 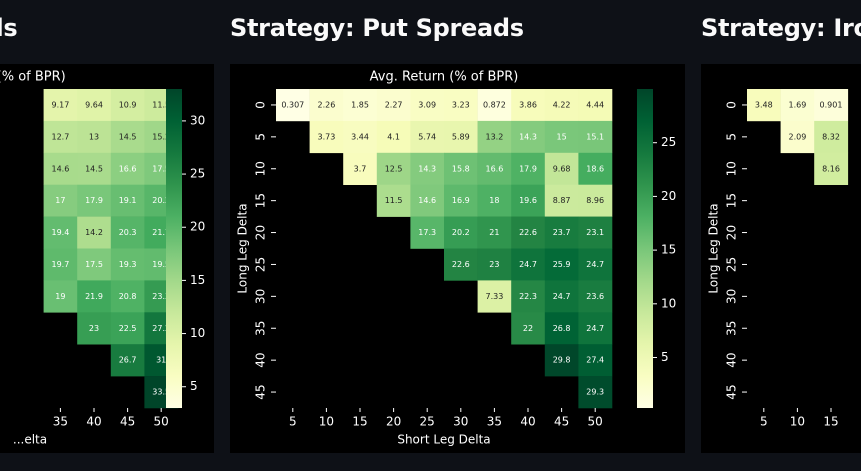 I want to click on cell-label: 17, so click(x=60, y=200).